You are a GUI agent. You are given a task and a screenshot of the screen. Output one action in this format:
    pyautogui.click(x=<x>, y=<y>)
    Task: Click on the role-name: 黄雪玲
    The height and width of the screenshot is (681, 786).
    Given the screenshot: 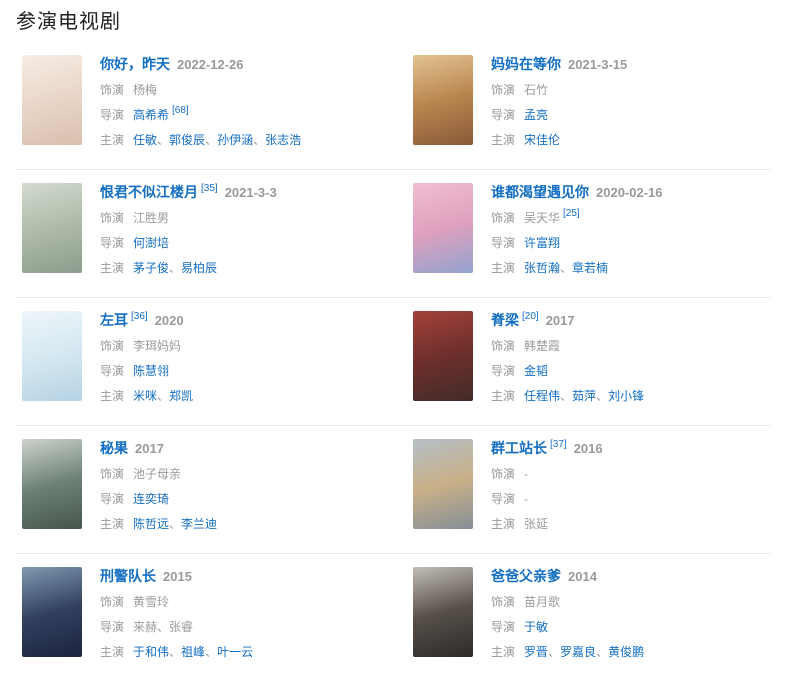 What is the action you would take?
    pyautogui.click(x=151, y=602)
    